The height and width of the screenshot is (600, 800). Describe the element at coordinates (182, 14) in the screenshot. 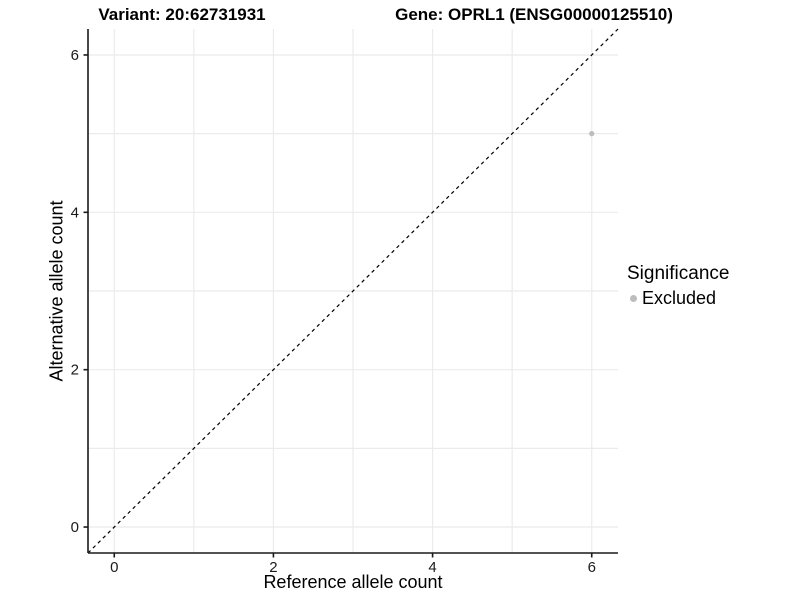

I see `variant-title: Variant: 20:62731931` at that location.